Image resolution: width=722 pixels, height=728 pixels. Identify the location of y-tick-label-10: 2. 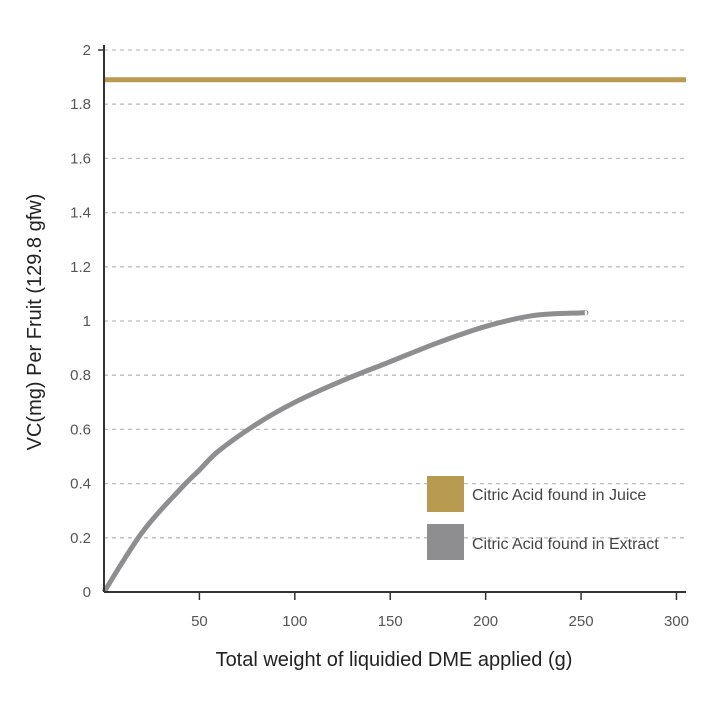
(87, 50).